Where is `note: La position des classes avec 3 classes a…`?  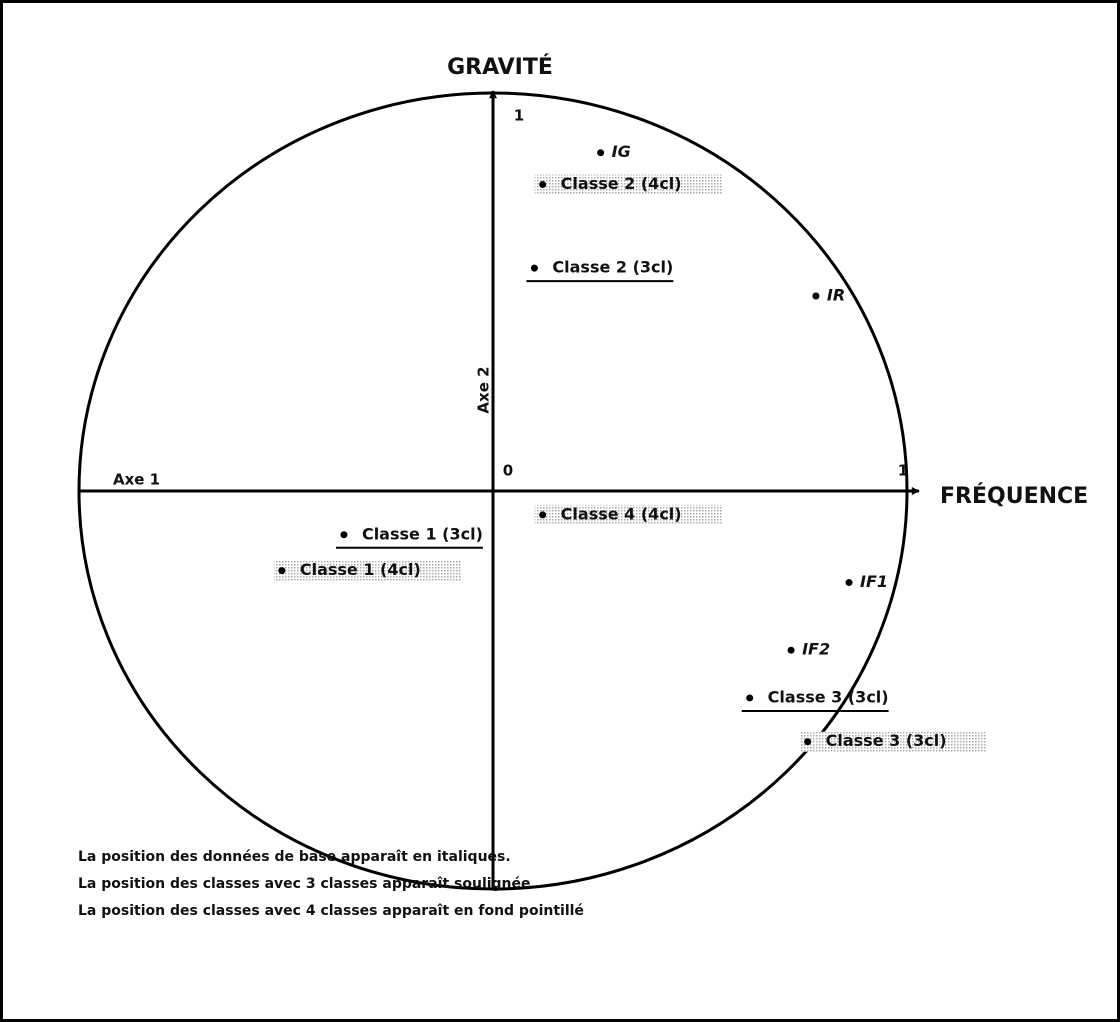 note: La position des classes avec 3 classes a… is located at coordinates (304, 884).